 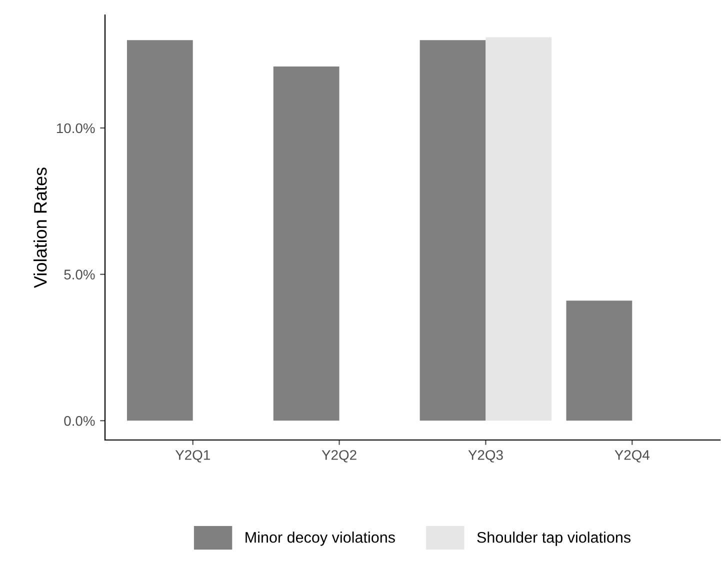 I want to click on y-tick-label: 10.0%, so click(x=75, y=128).